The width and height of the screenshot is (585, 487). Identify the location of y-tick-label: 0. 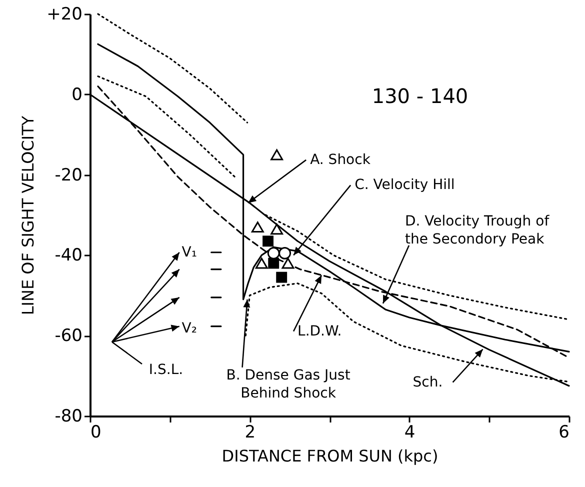
(77, 94).